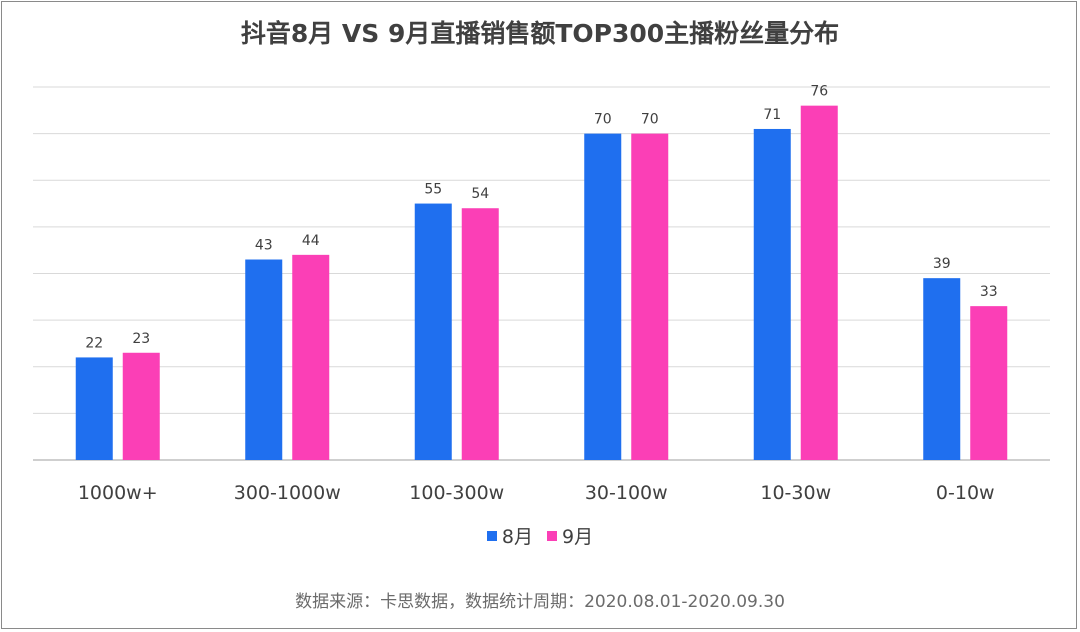  I want to click on chart-title: 抖音8月 VS 9月直播销售额TOP300主播粉丝量分布, so click(540, 33).